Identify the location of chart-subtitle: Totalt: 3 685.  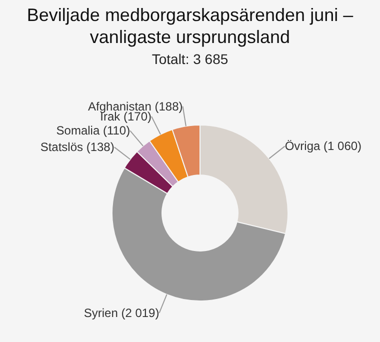
(190, 59).